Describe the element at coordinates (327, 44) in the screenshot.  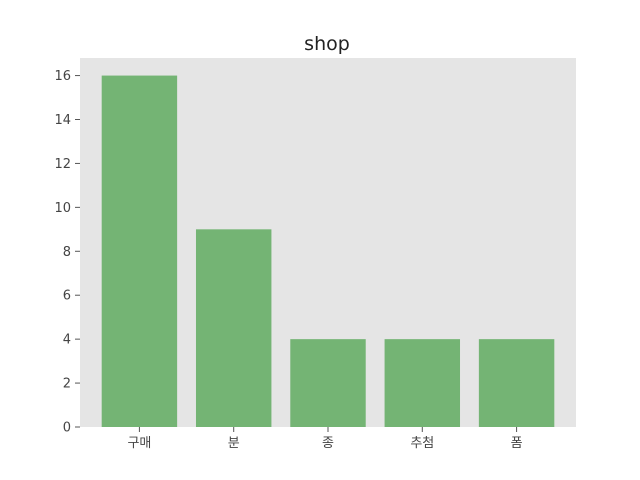
I see `chart-title: shop` at that location.